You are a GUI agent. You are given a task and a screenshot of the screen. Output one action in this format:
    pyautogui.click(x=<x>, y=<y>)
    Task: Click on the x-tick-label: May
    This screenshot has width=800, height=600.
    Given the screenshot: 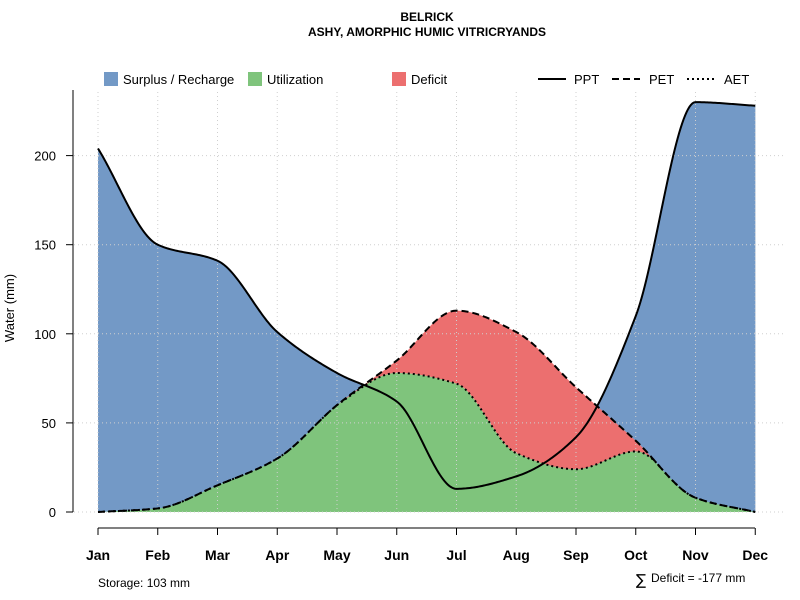 What is the action you would take?
    pyautogui.click(x=336, y=555)
    